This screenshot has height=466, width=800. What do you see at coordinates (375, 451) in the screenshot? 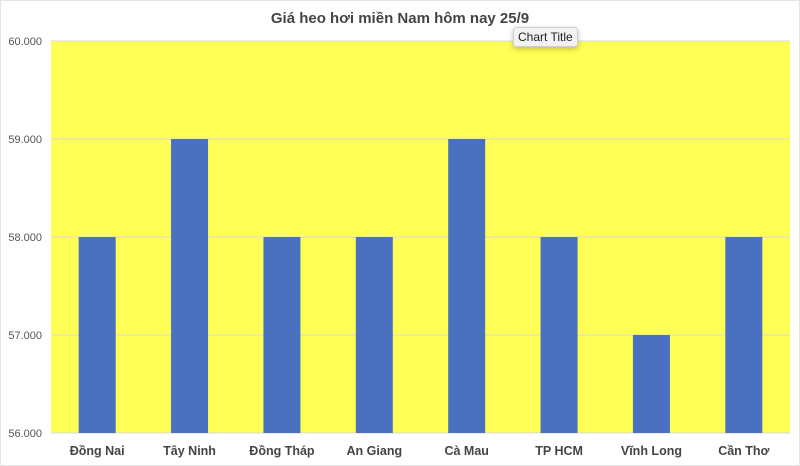
I see `x-category-label: An Giang` at bounding box center [375, 451].